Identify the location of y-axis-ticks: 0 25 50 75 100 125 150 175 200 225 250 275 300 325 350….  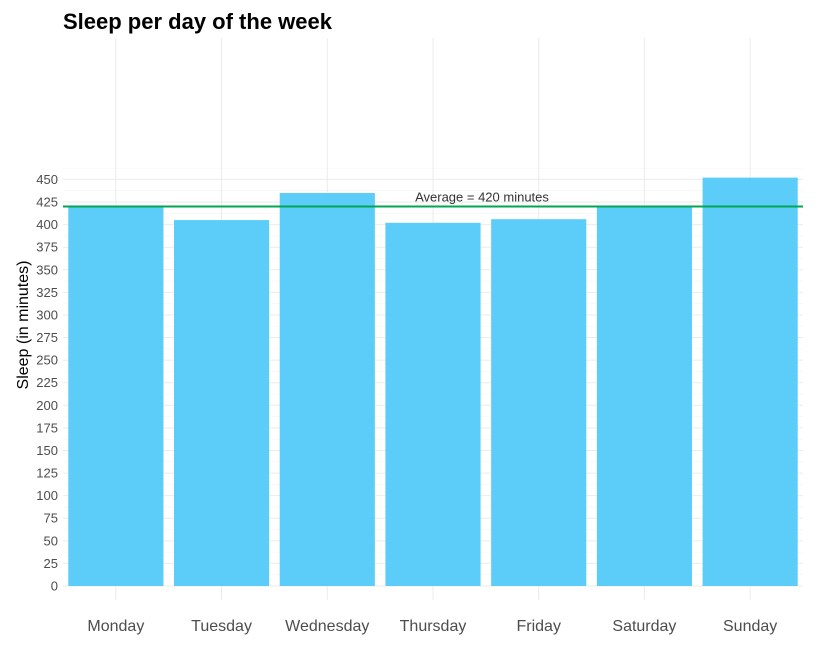
(47, 383).